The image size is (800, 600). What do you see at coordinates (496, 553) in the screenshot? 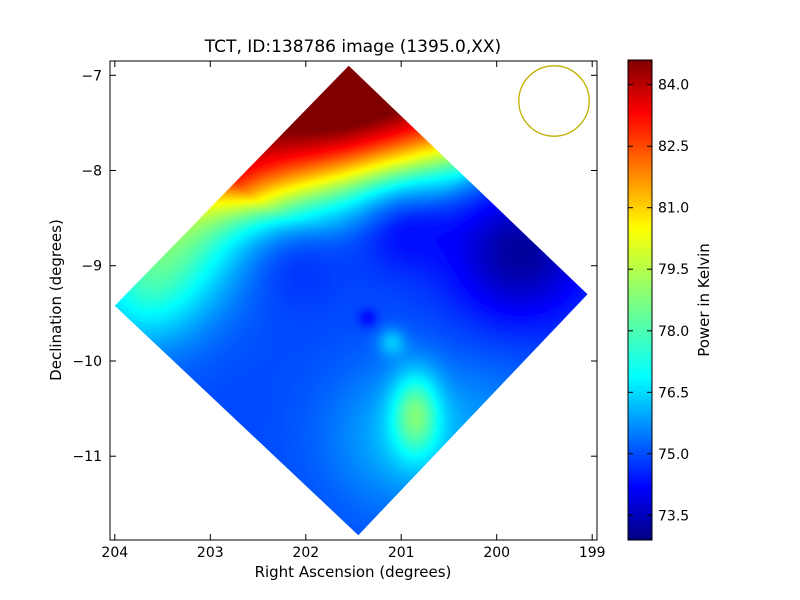
I see `x-tick-label: 200` at bounding box center [496, 553].